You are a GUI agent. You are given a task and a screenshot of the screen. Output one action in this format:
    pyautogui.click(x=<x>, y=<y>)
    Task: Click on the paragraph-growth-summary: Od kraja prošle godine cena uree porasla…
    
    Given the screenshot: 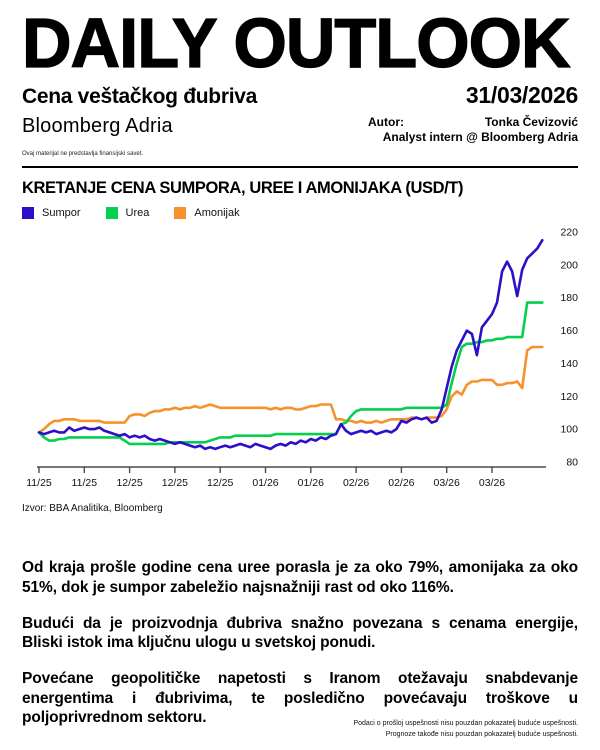 What is the action you would take?
    pyautogui.click(x=300, y=577)
    